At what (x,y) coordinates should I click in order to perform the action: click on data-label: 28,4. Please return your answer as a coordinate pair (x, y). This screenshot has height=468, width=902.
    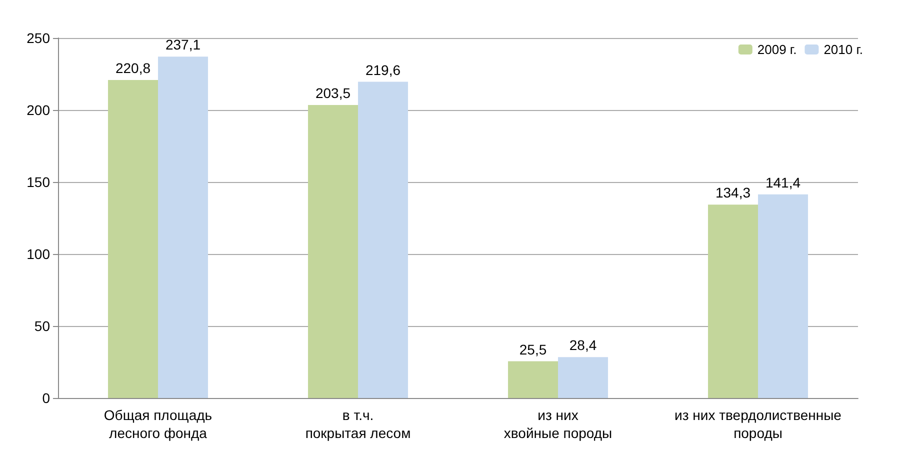
    Looking at the image, I should click on (583, 345).